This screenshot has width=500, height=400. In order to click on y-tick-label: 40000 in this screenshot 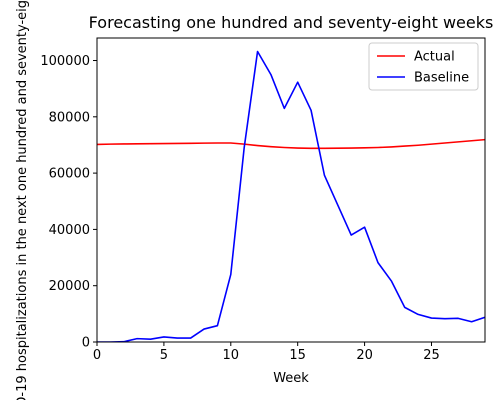, I will do `click(69, 230)`.